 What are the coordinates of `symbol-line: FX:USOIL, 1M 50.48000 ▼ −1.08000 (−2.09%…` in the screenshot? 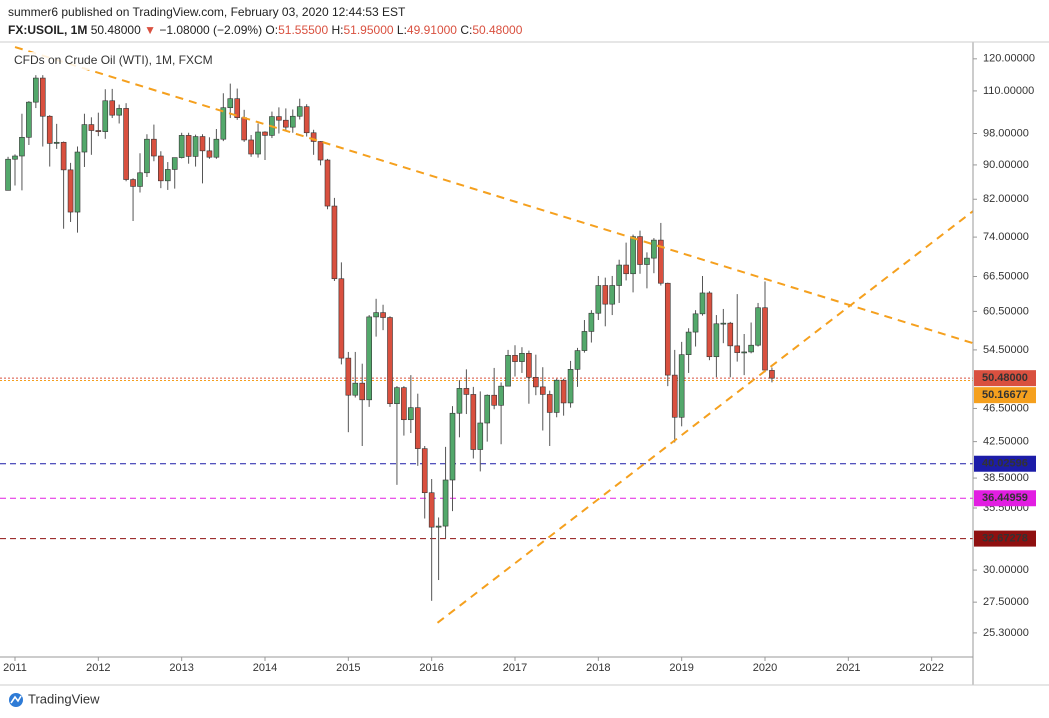 It's located at (265, 30).